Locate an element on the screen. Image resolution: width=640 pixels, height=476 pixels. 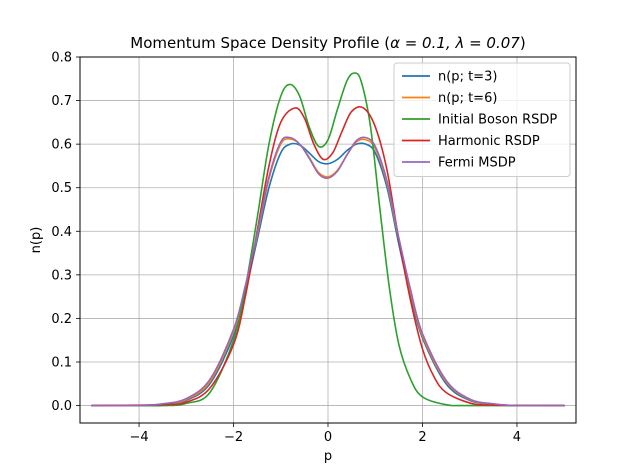
y-tick-label: 0.8 is located at coordinates (61, 58).